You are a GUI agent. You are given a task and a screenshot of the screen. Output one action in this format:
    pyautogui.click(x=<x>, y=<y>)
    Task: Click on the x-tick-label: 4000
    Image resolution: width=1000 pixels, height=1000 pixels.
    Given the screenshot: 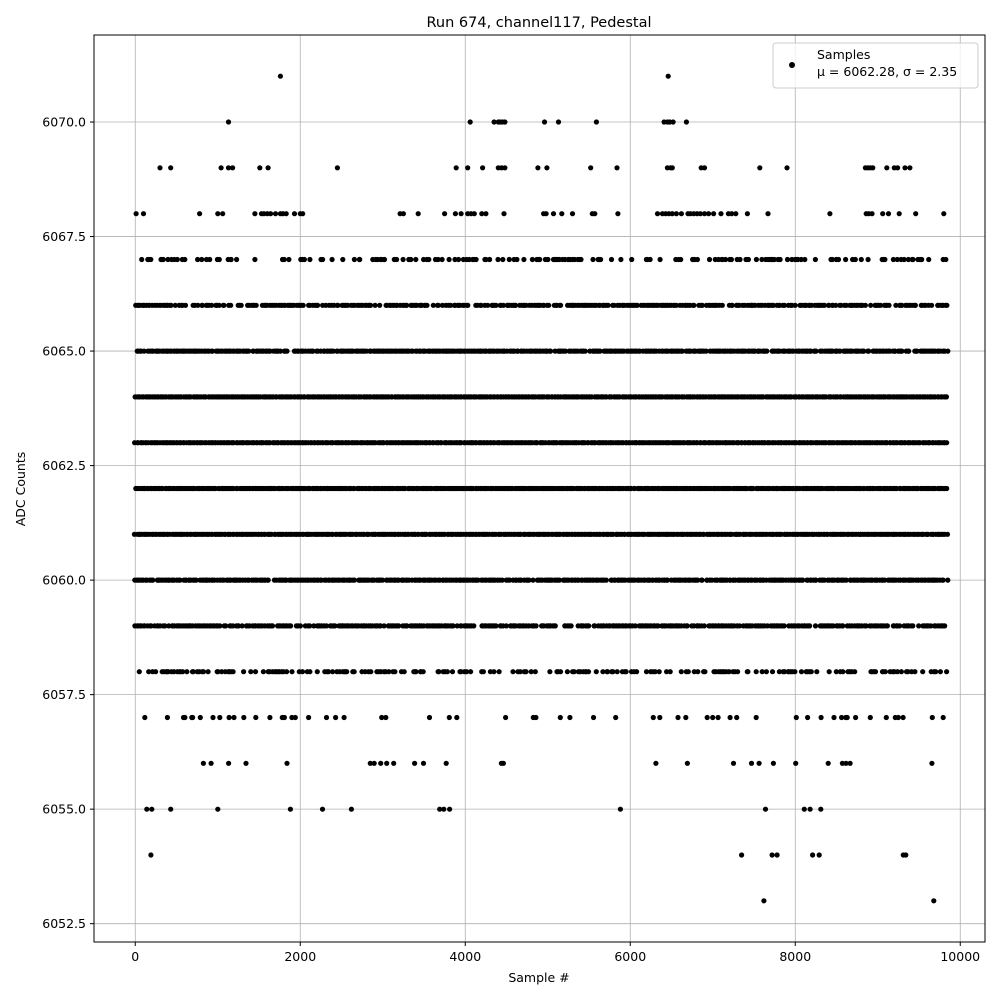 What is the action you would take?
    pyautogui.click(x=465, y=956)
    